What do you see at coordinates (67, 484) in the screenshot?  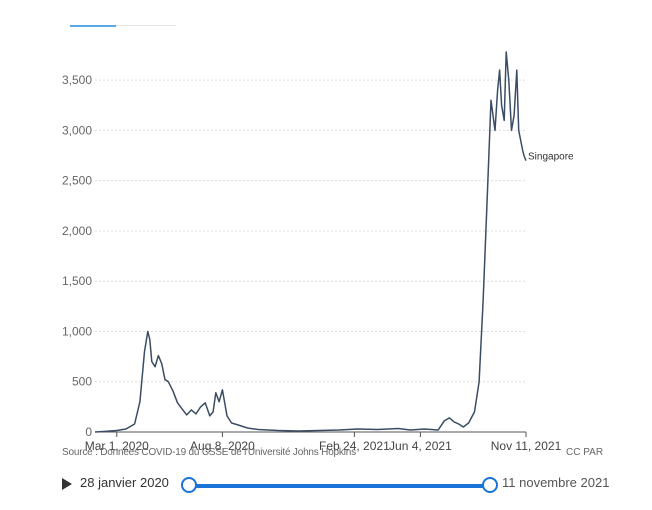 I see `play-icon` at bounding box center [67, 484].